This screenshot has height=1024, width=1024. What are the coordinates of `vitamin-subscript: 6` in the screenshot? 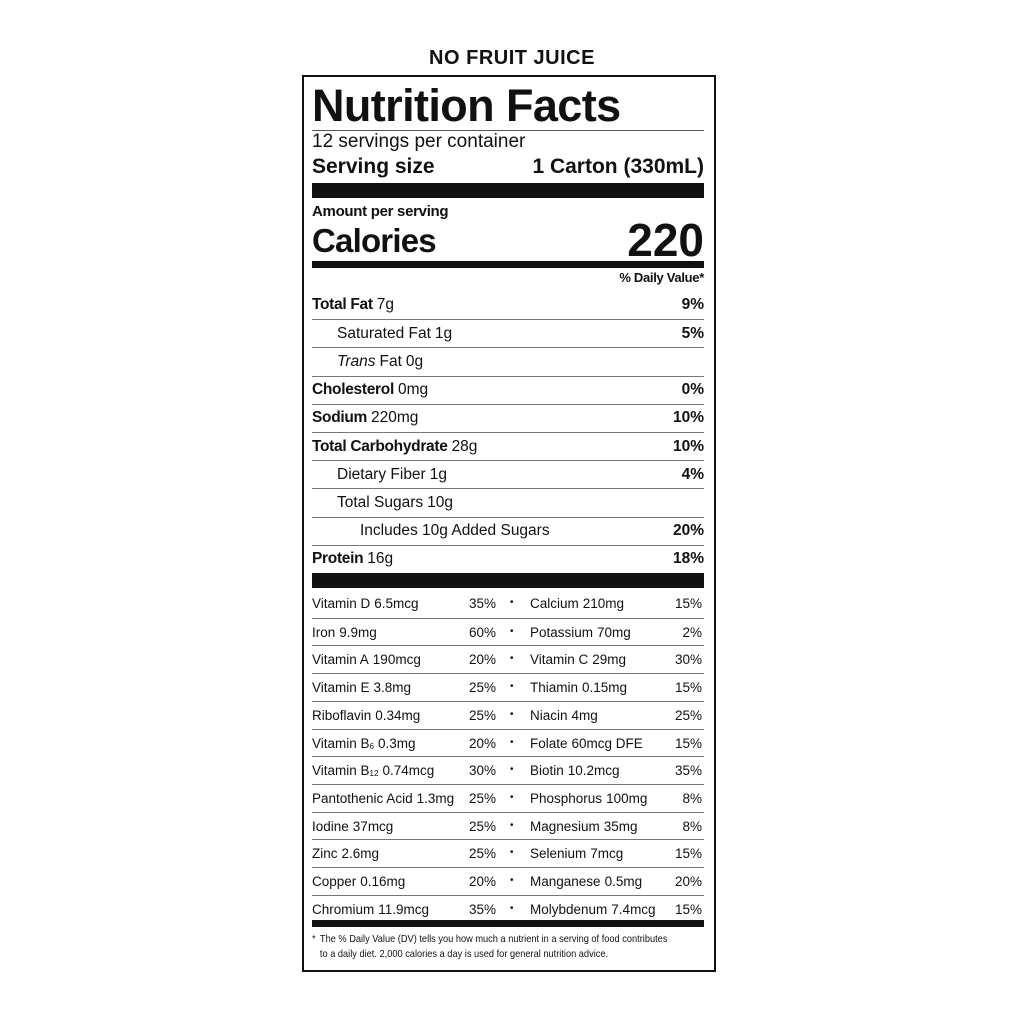 It's located at (371, 746).